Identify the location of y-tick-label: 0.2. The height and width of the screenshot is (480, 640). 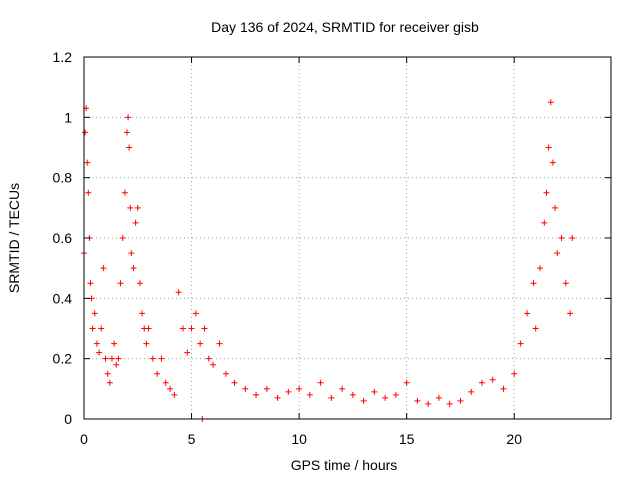
(63, 359).